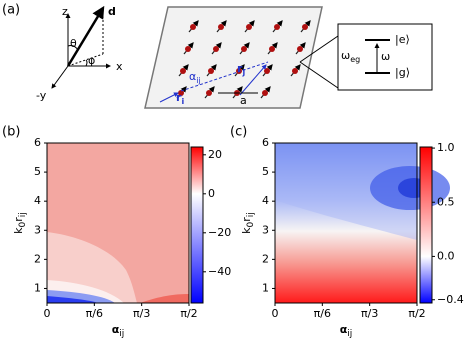  I want to click on rj-label: rj, so click(241, 69).